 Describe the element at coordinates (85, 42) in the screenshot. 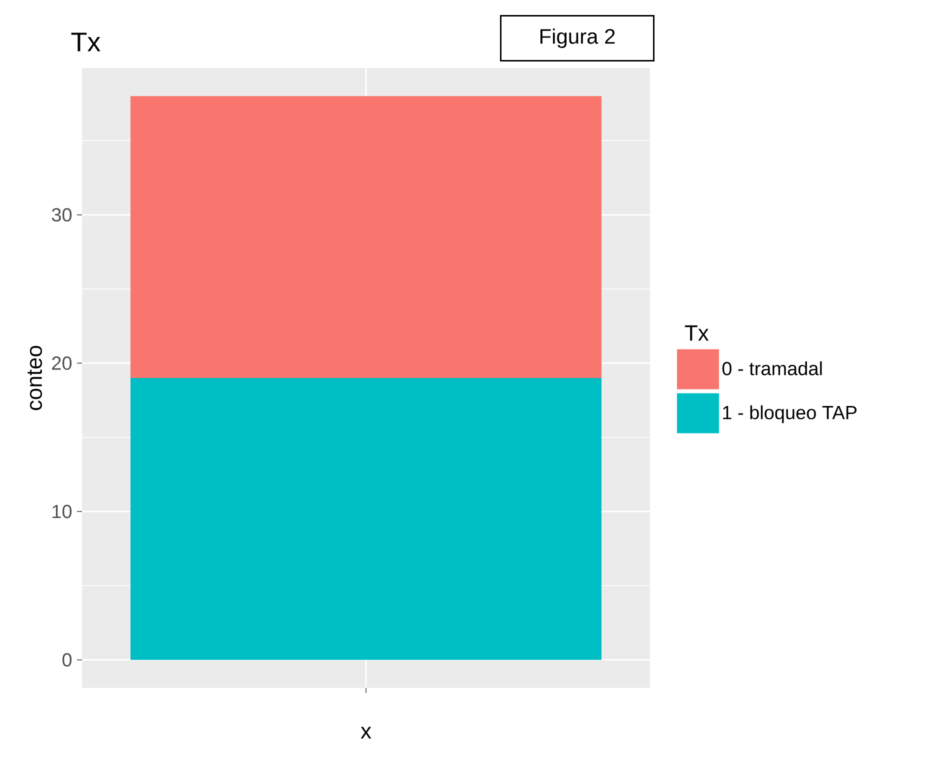

I see `chart-title: Tx` at that location.